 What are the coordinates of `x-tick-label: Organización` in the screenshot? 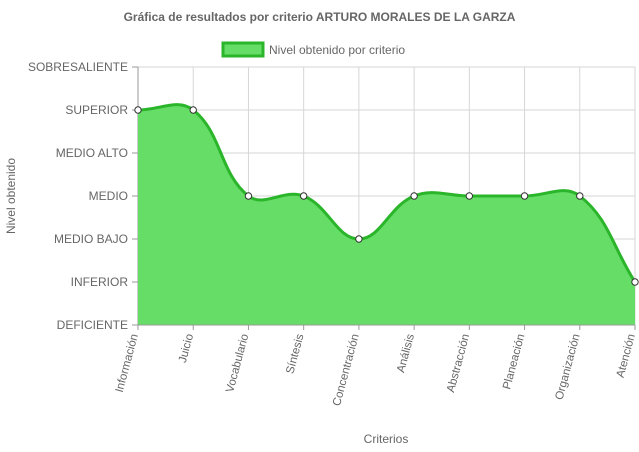 It's located at (568, 367).